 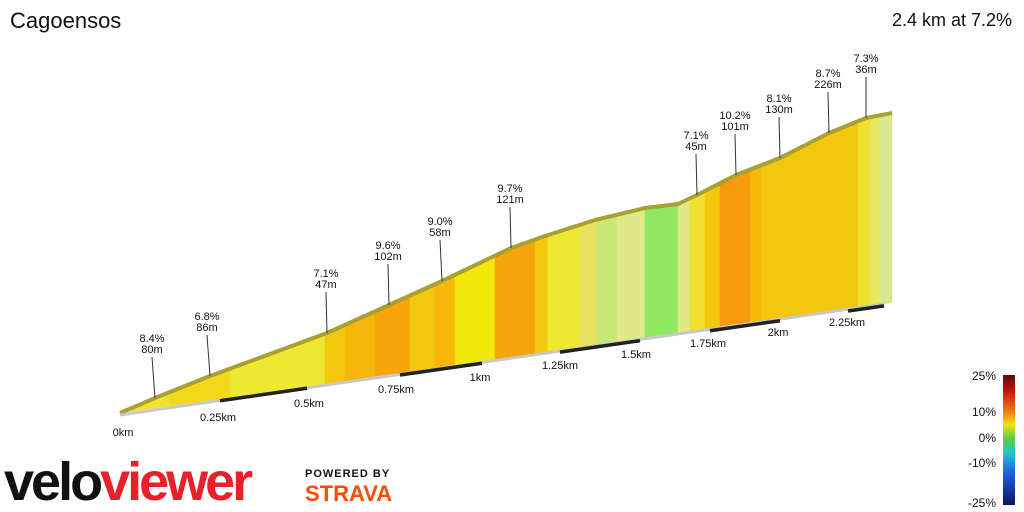 I want to click on annotation-gradient: 9.6%, so click(x=387, y=246).